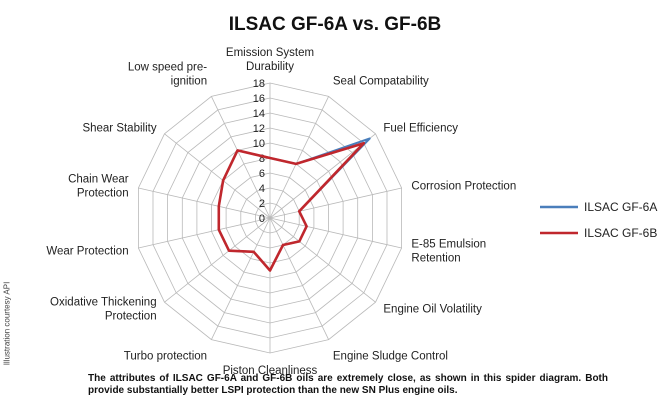 The width and height of the screenshot is (670, 400). What do you see at coordinates (87, 251) in the screenshot?
I see `axis-label: Wear Protection` at bounding box center [87, 251].